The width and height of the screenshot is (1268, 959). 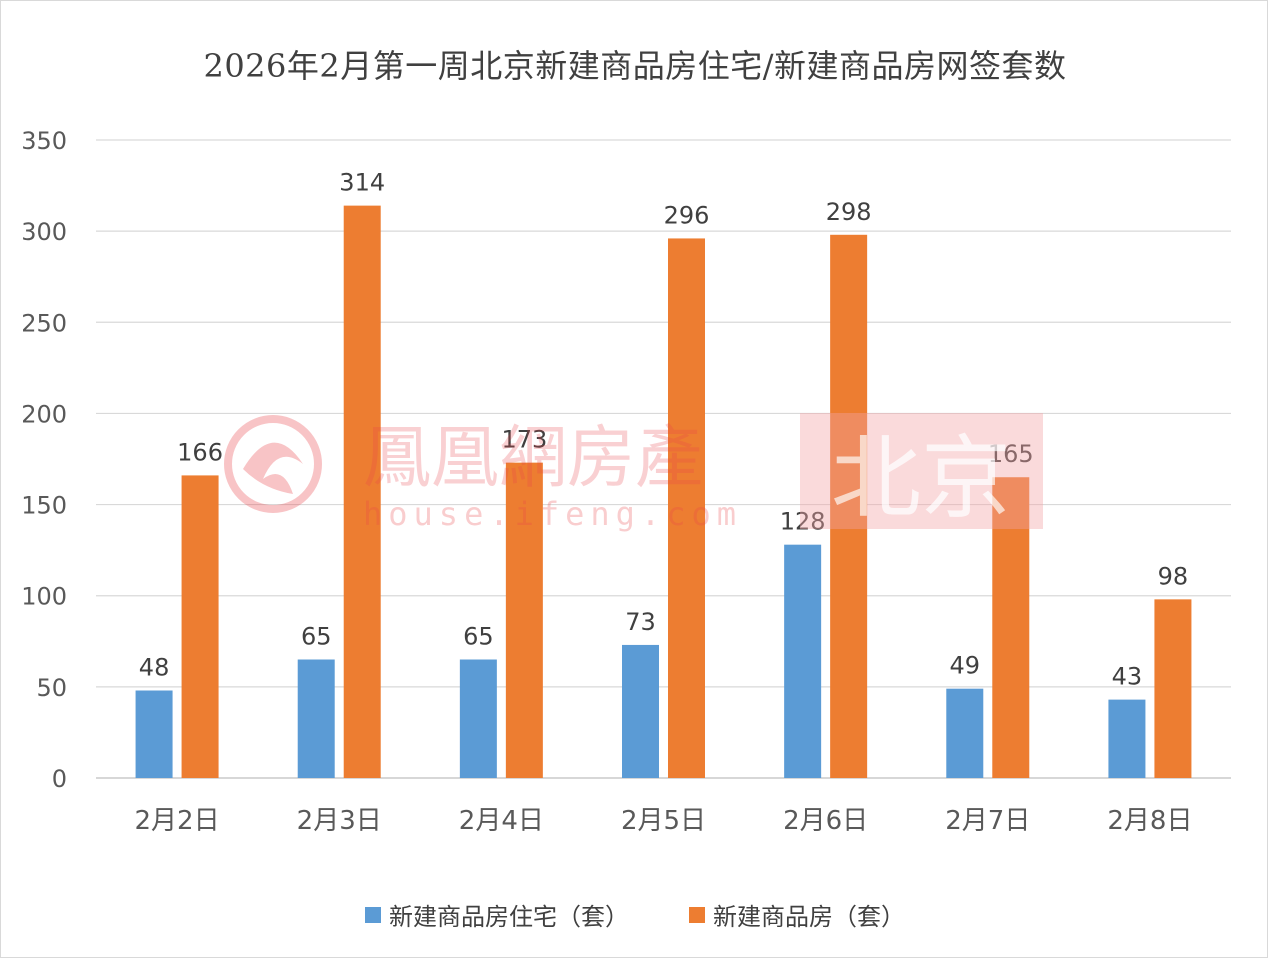 What do you see at coordinates (44, 506) in the screenshot?
I see `y-tick-label: 150` at bounding box center [44, 506].